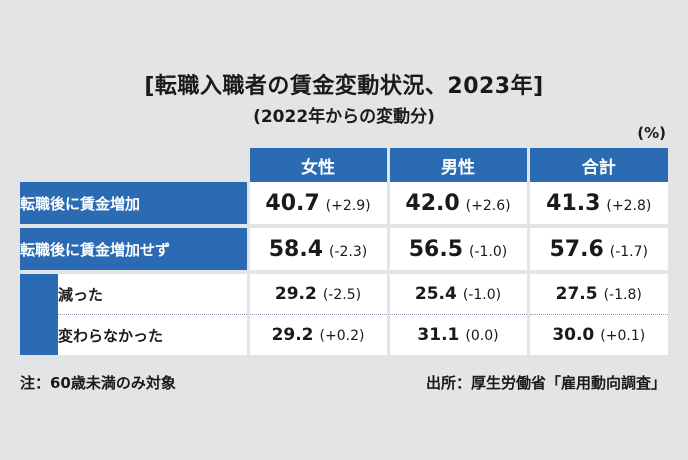  I want to click on value: 58.4, so click(296, 249).